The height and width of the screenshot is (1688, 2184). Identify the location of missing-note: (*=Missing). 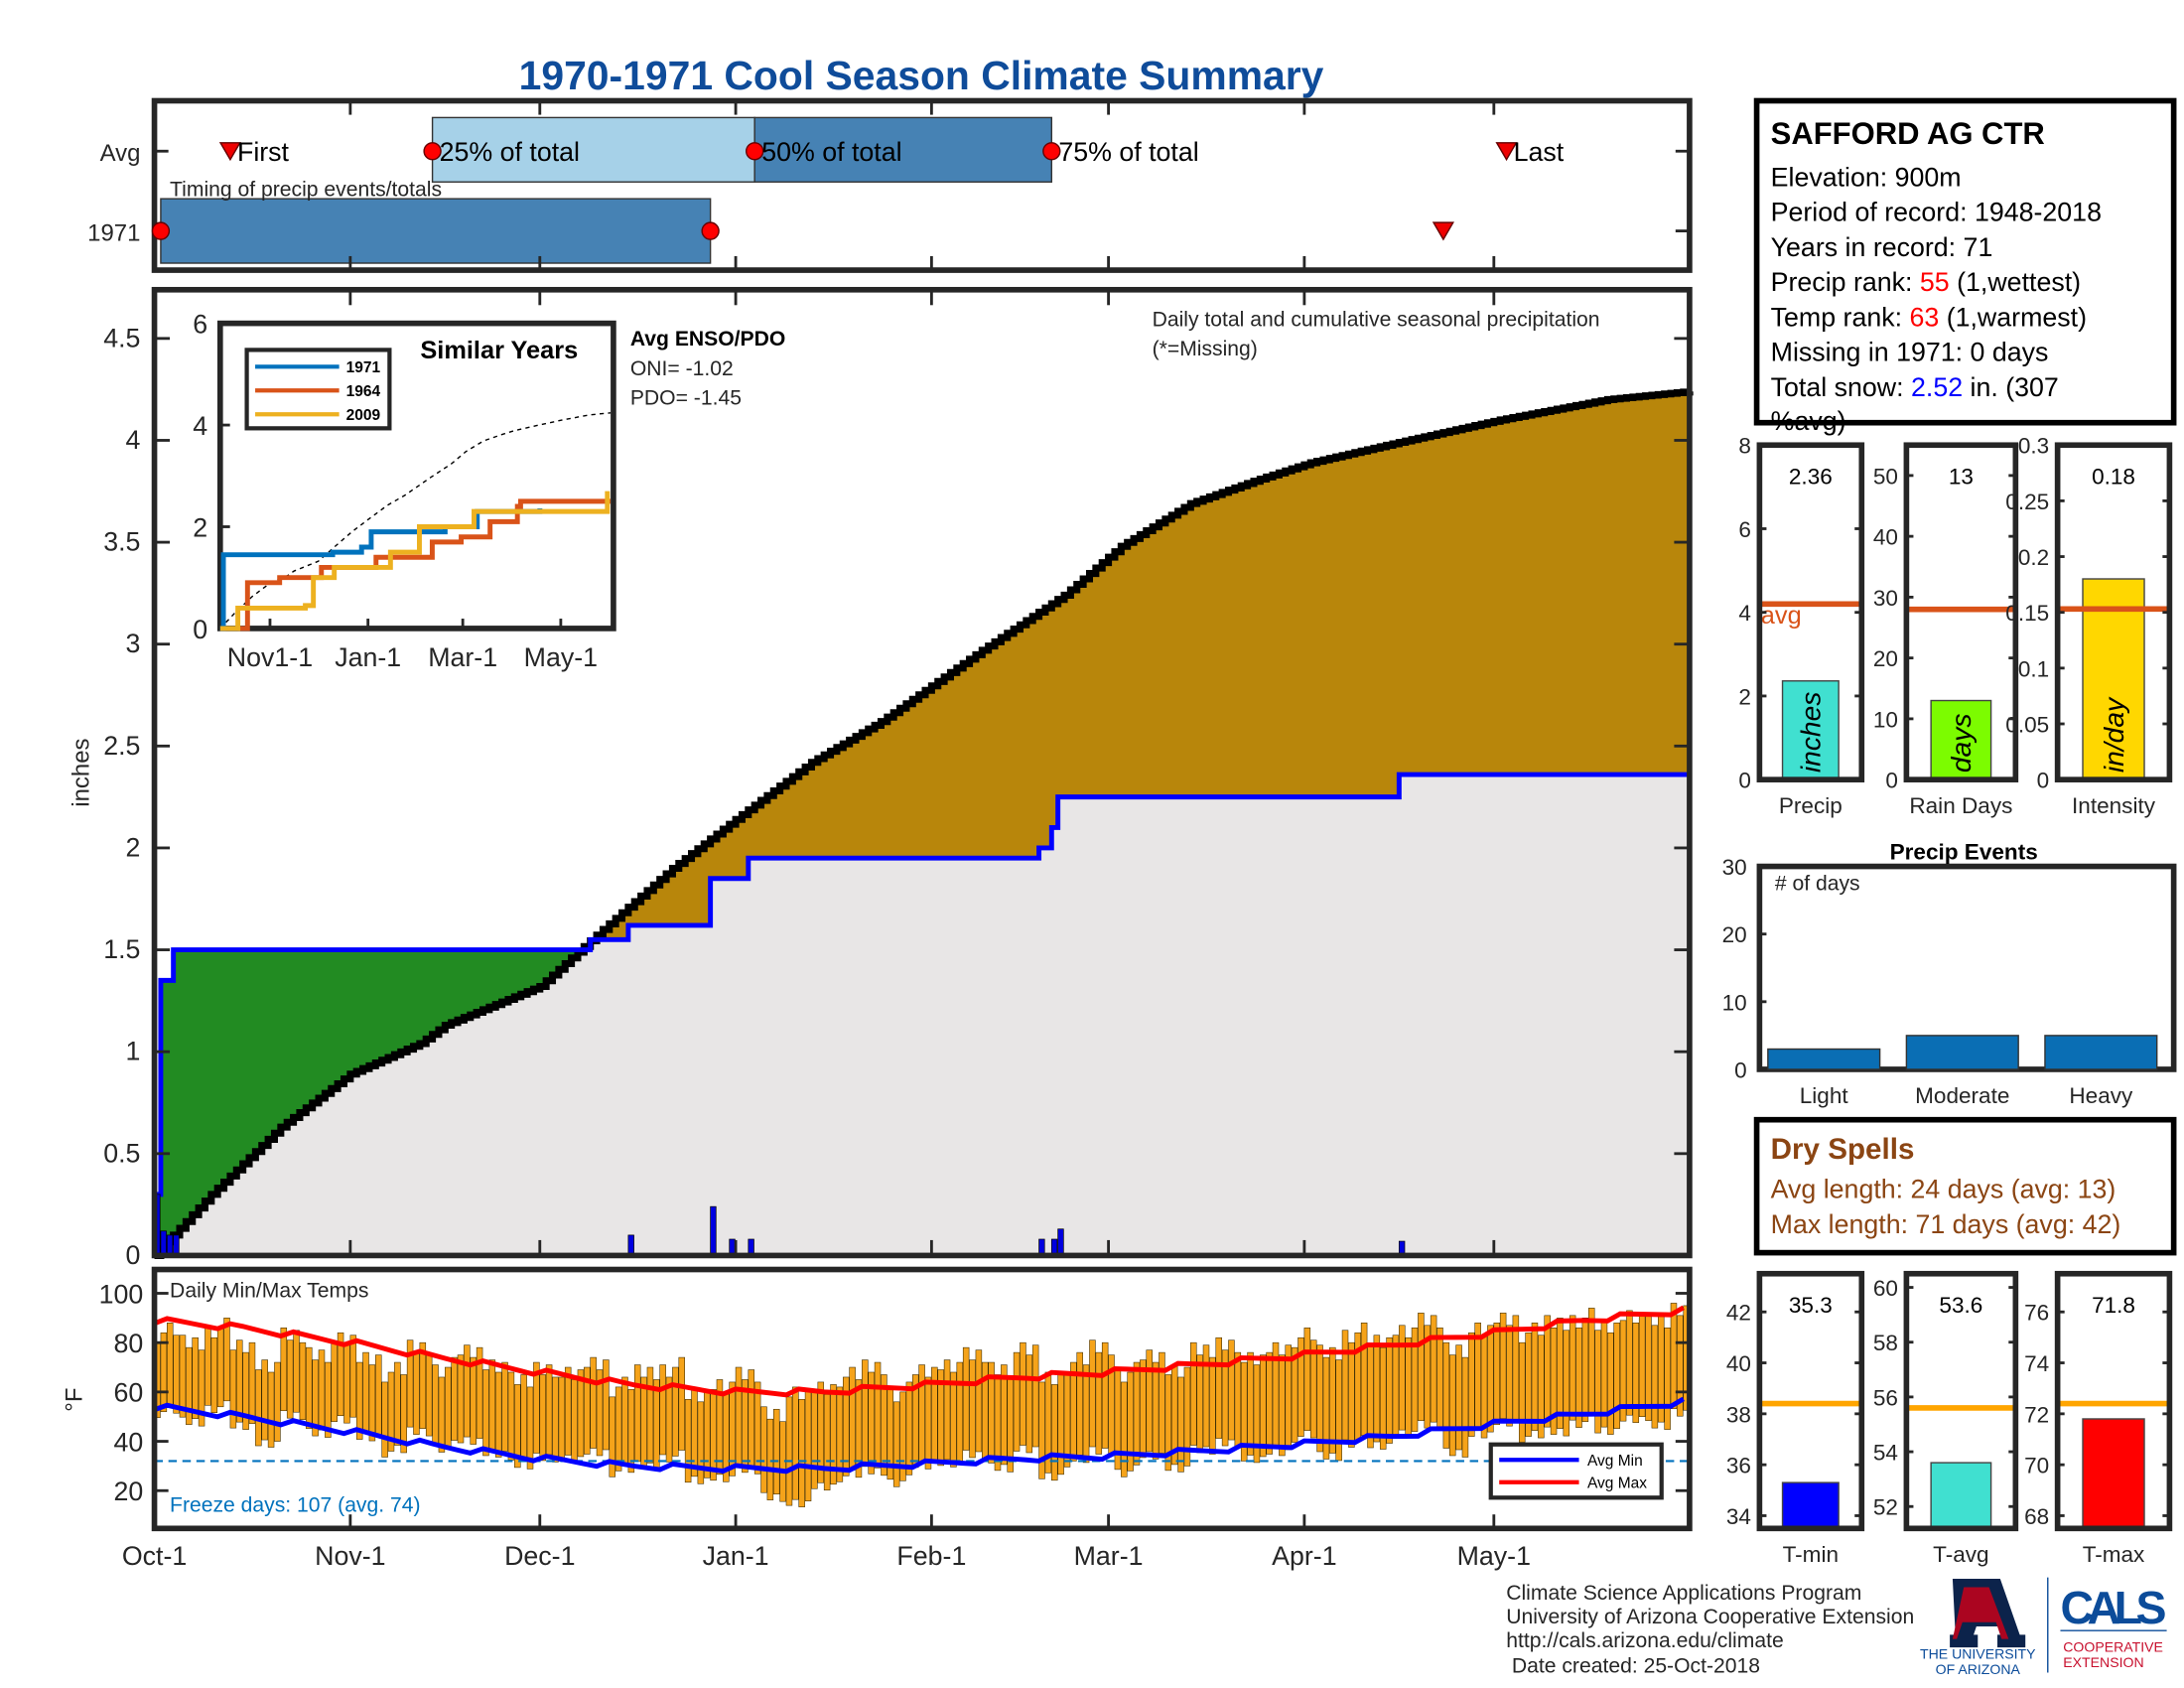
(1205, 349).